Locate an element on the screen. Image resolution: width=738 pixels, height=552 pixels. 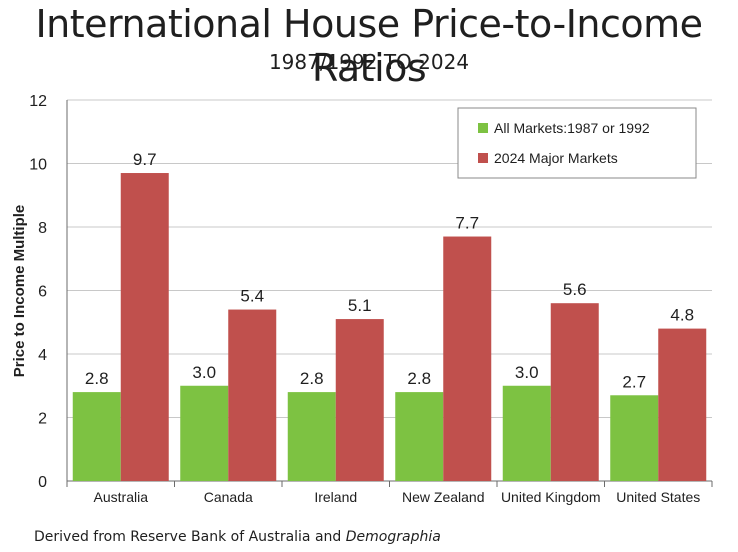
y-tick-label: 4 is located at coordinates (42, 355).